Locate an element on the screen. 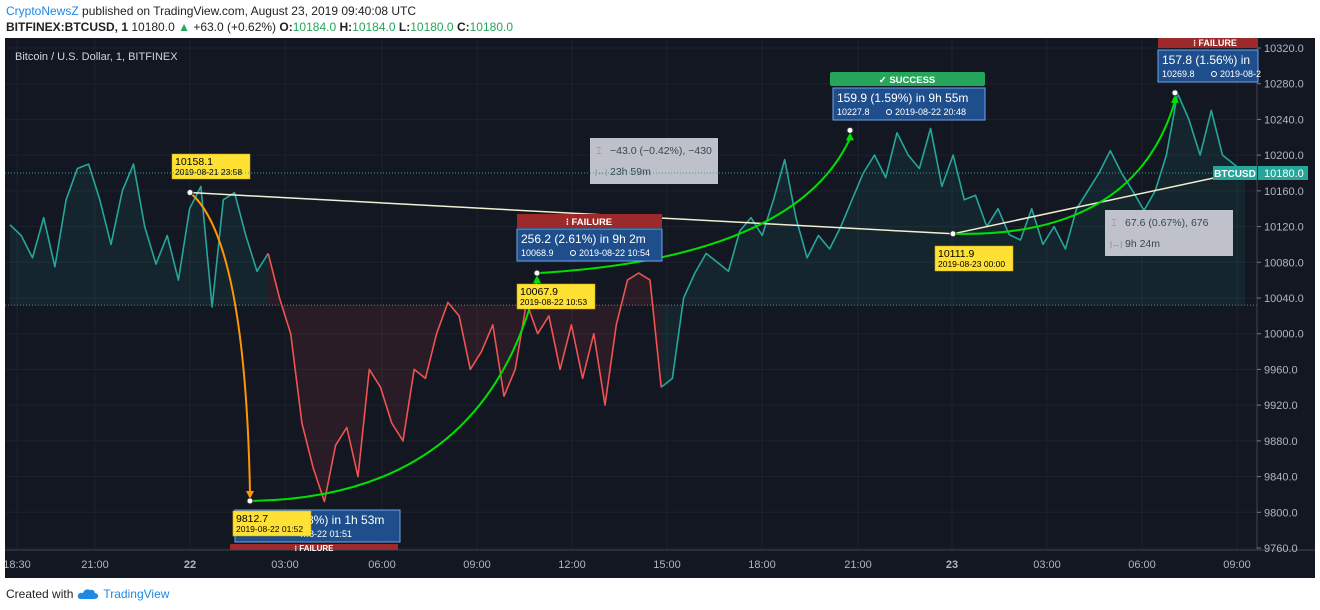  last-price-box is located at coordinates (1283, 173).